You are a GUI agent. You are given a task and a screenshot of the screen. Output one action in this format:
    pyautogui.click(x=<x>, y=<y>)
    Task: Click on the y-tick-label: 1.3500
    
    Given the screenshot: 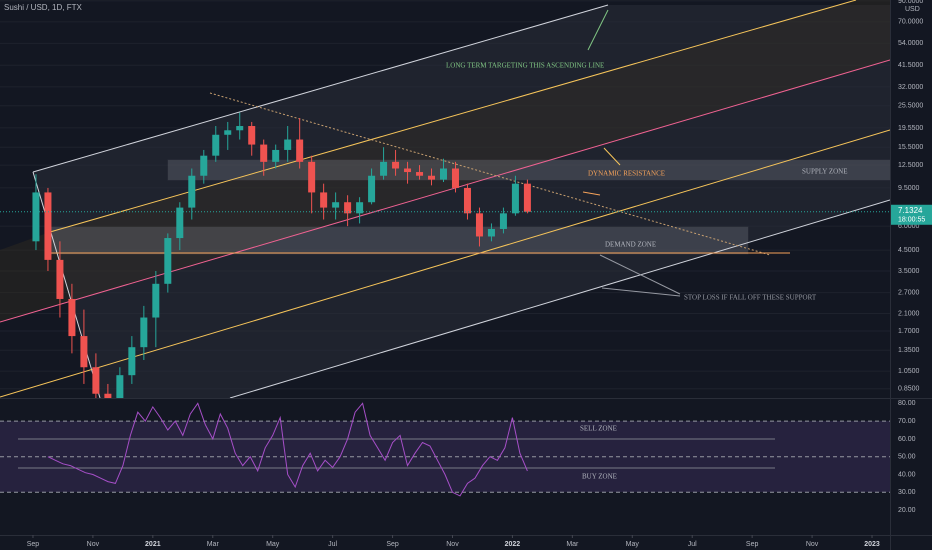 What is the action you would take?
    pyautogui.click(x=909, y=350)
    